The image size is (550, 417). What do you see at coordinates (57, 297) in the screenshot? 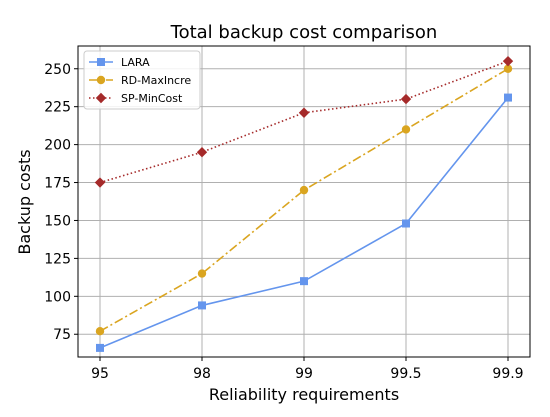
I see `y-tick-label: 100` at bounding box center [57, 297].